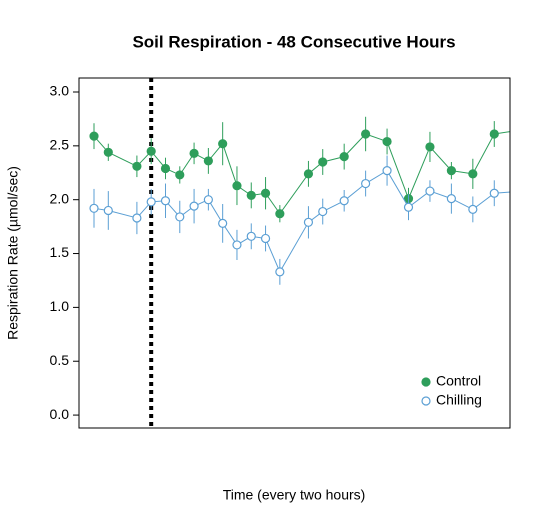  What do you see at coordinates (60, 306) in the screenshot?
I see `y-tick-label: 1.0` at bounding box center [60, 306].